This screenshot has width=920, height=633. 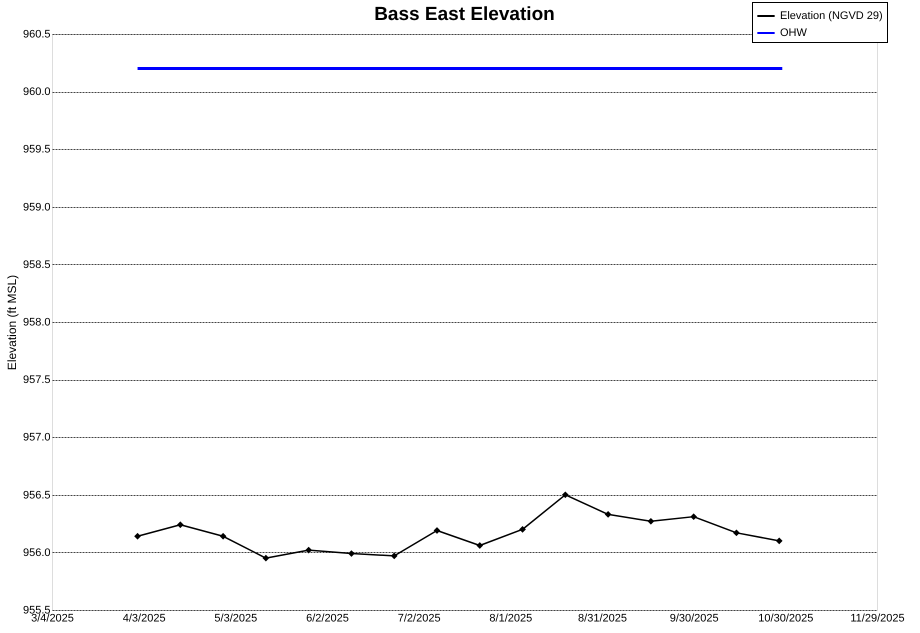 What do you see at coordinates (36, 92) in the screenshot?
I see `y-tick-label: 960.0` at bounding box center [36, 92].